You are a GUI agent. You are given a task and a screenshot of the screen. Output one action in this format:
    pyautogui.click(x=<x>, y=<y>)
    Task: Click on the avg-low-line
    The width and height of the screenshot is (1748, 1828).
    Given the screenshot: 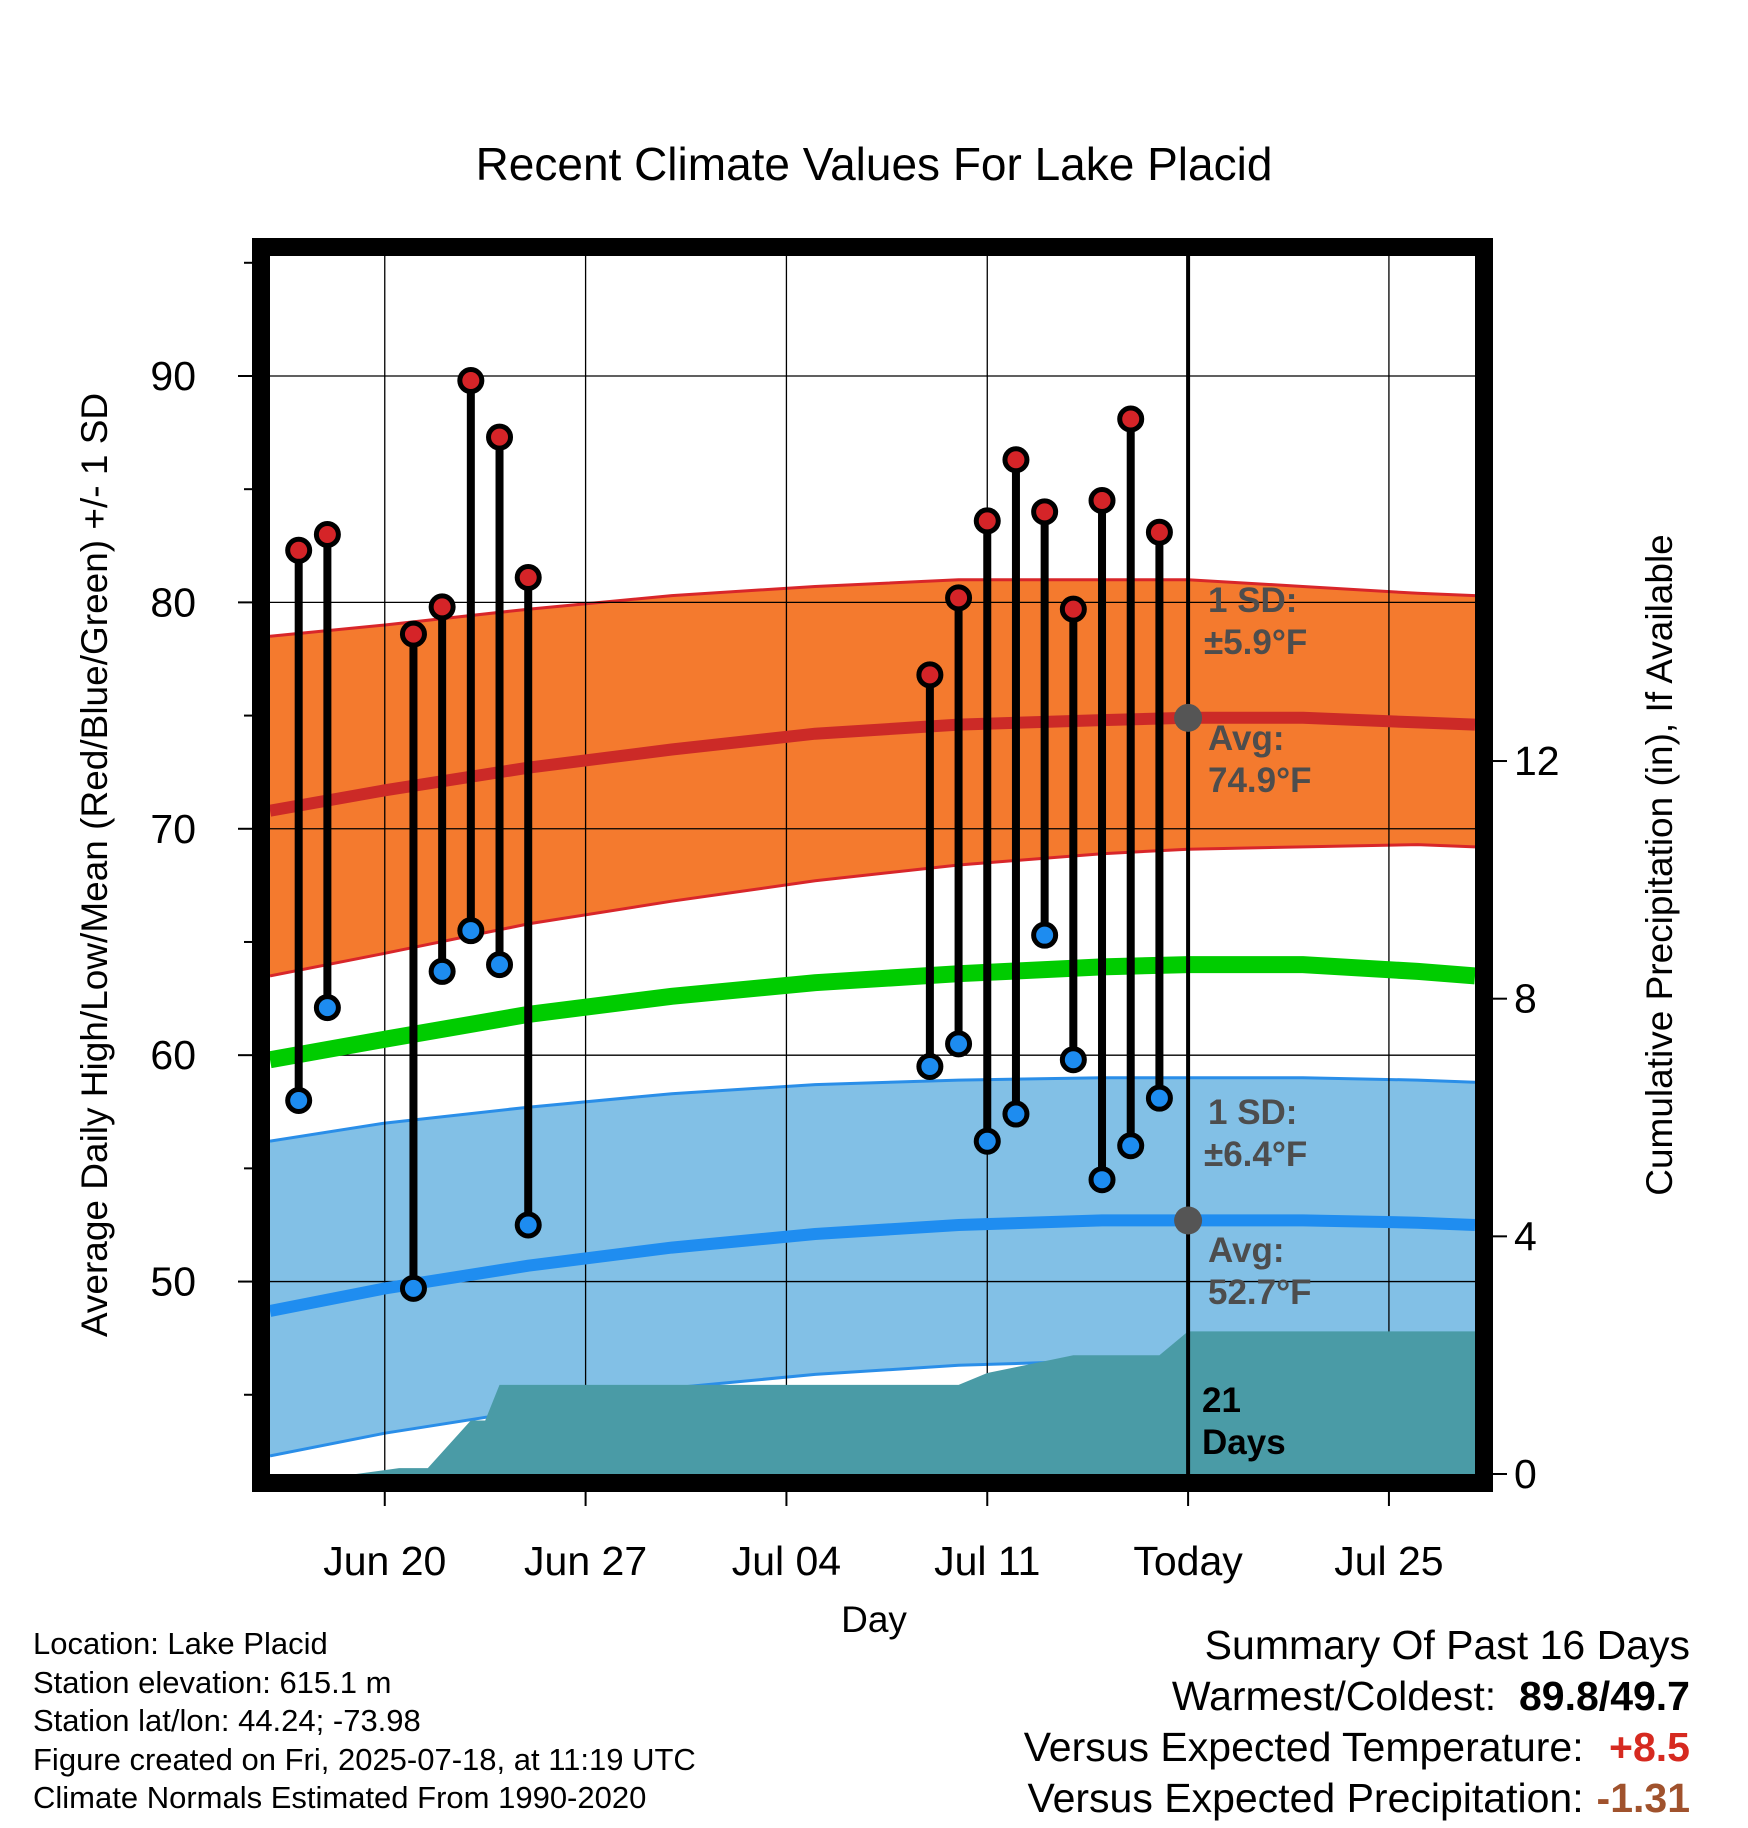 What is the action you would take?
    pyautogui.click(x=872, y=1265)
    